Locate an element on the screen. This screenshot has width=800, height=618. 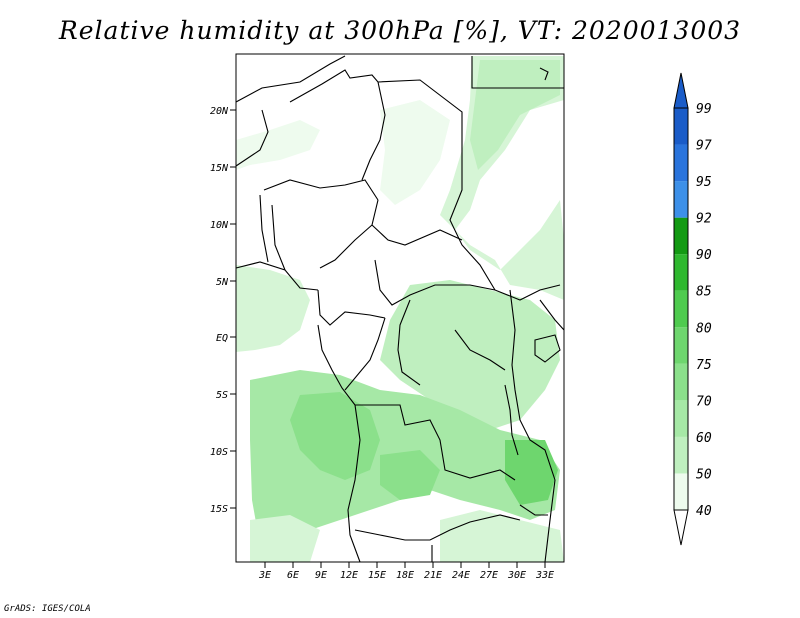
longitude-labels: 3E 6E 9E 12E 15E 18E 21E 24E 27E 30E 33E is located at coordinates (406, 575).